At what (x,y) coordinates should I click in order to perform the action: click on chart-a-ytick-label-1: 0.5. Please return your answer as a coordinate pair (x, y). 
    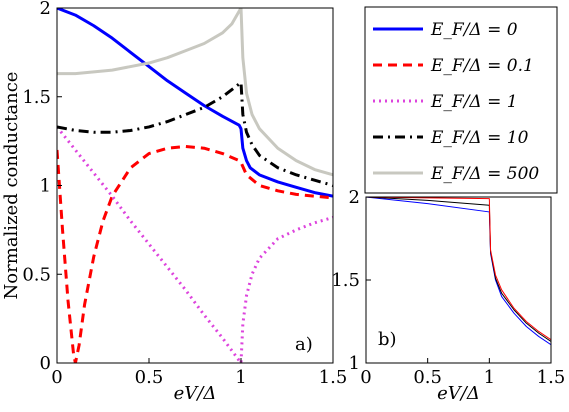
    Looking at the image, I should click on (36, 274).